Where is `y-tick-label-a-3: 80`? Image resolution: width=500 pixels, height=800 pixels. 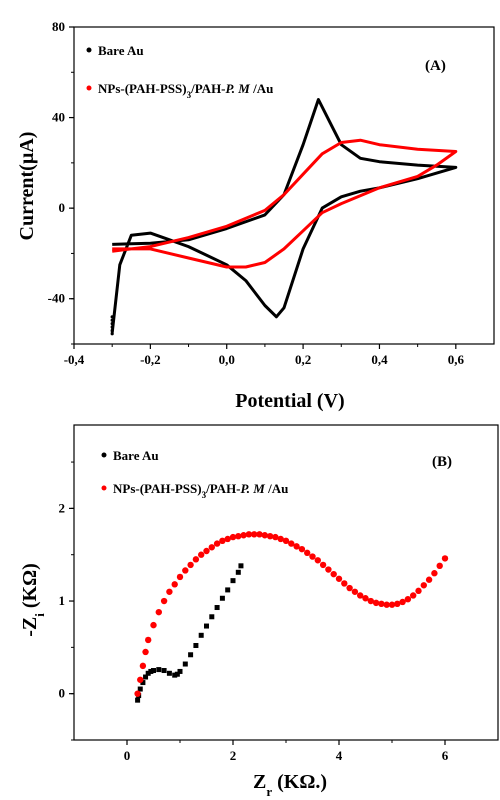
y-tick-label-a-3: 80 is located at coordinates (58, 26).